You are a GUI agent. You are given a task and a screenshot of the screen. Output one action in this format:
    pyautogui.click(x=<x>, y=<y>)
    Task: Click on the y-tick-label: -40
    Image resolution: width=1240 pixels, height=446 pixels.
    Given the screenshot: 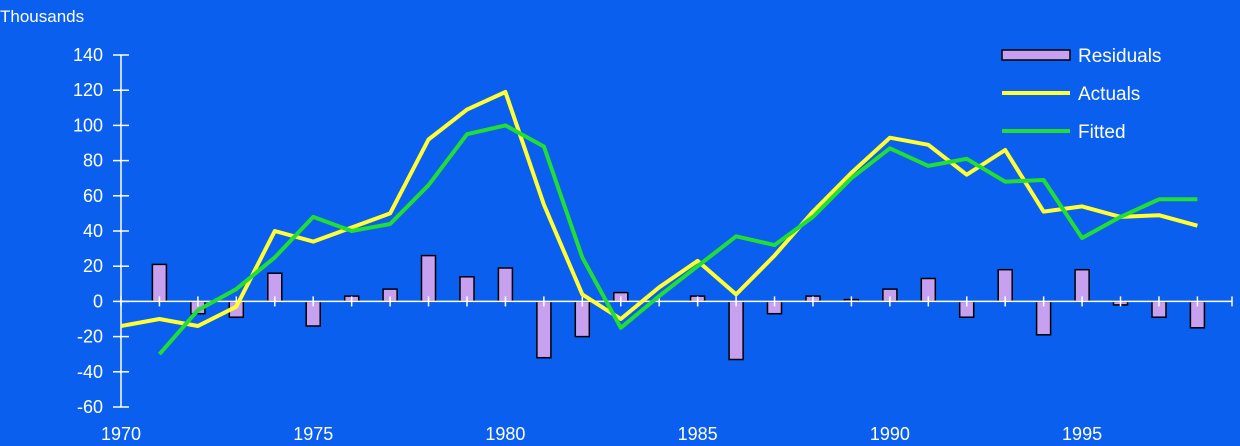 What is the action you would take?
    pyautogui.click(x=90, y=372)
    